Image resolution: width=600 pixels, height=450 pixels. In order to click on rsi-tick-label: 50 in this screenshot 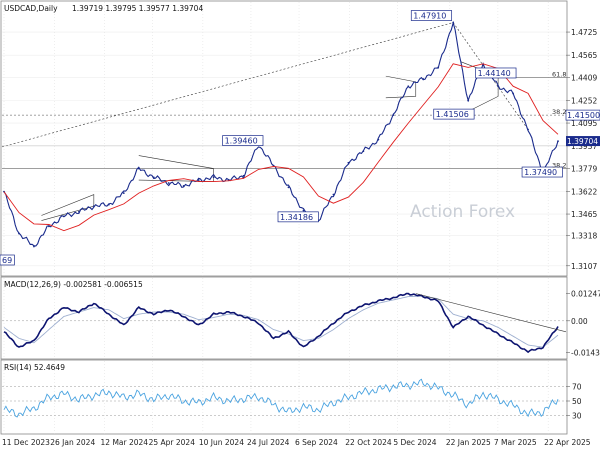, I will do `click(577, 401)`.